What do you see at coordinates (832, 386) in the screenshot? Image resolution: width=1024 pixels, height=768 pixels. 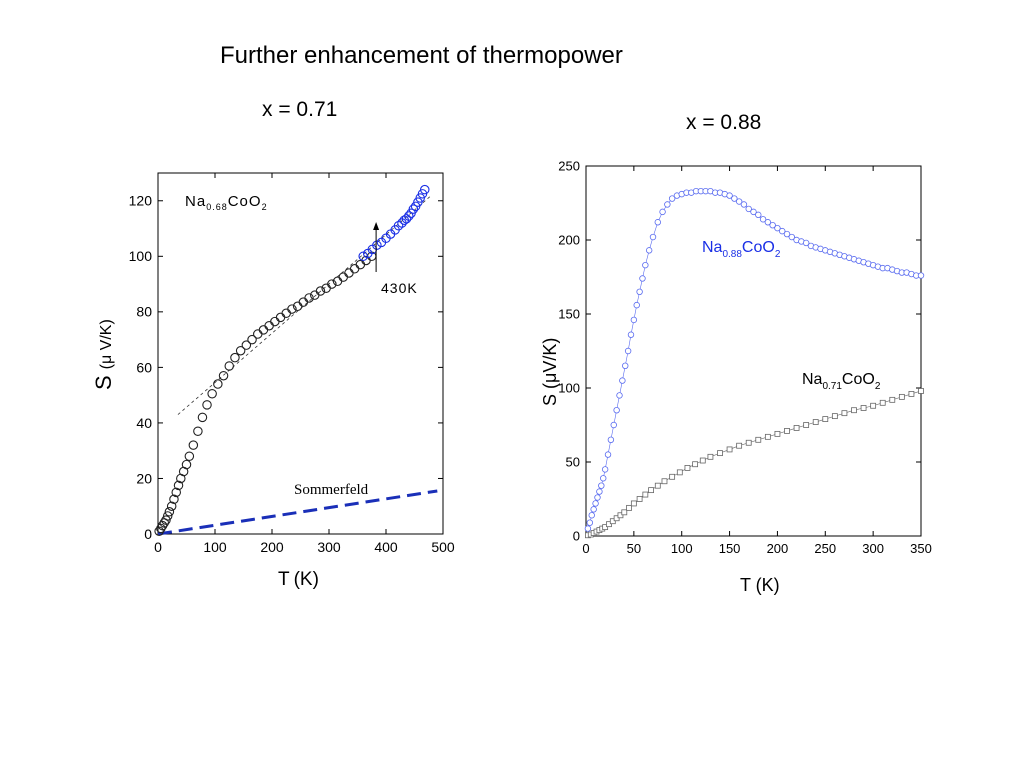 I see `na071-sub1: 0.71` at bounding box center [832, 386].